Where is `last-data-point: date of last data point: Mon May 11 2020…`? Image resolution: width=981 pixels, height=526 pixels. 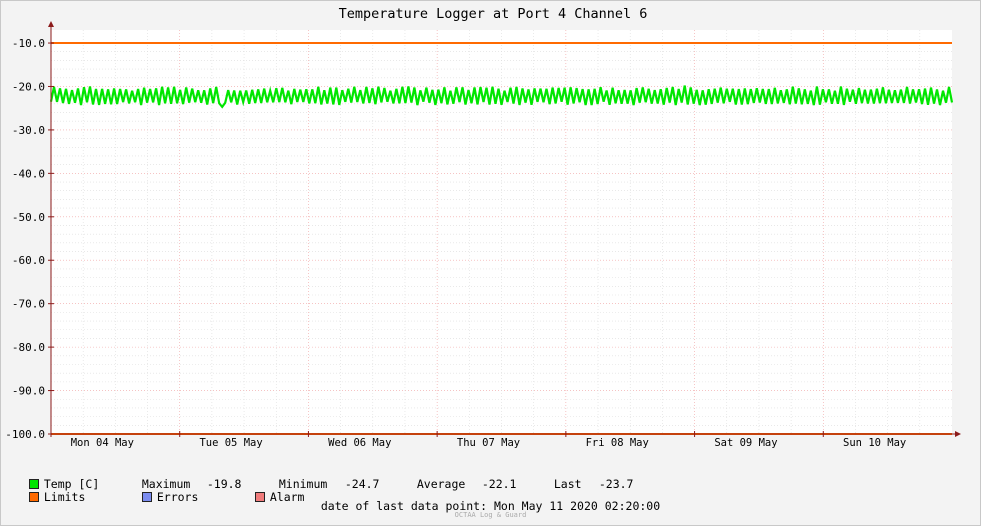 last-data-point: date of last data point: Mon May 11 2020… is located at coordinates (490, 506).